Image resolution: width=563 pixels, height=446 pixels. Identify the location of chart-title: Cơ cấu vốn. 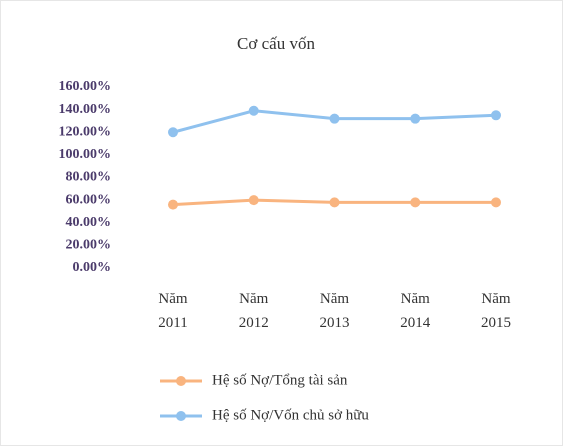
(276, 43).